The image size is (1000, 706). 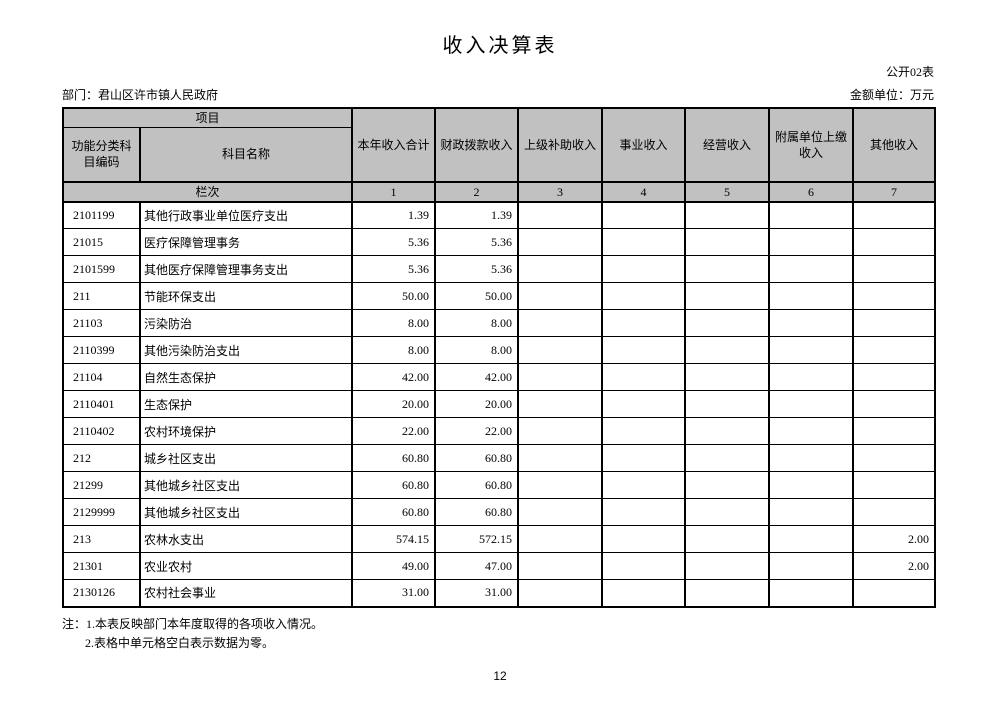 I want to click on row-value-cell: 47.00, so click(x=477, y=566).